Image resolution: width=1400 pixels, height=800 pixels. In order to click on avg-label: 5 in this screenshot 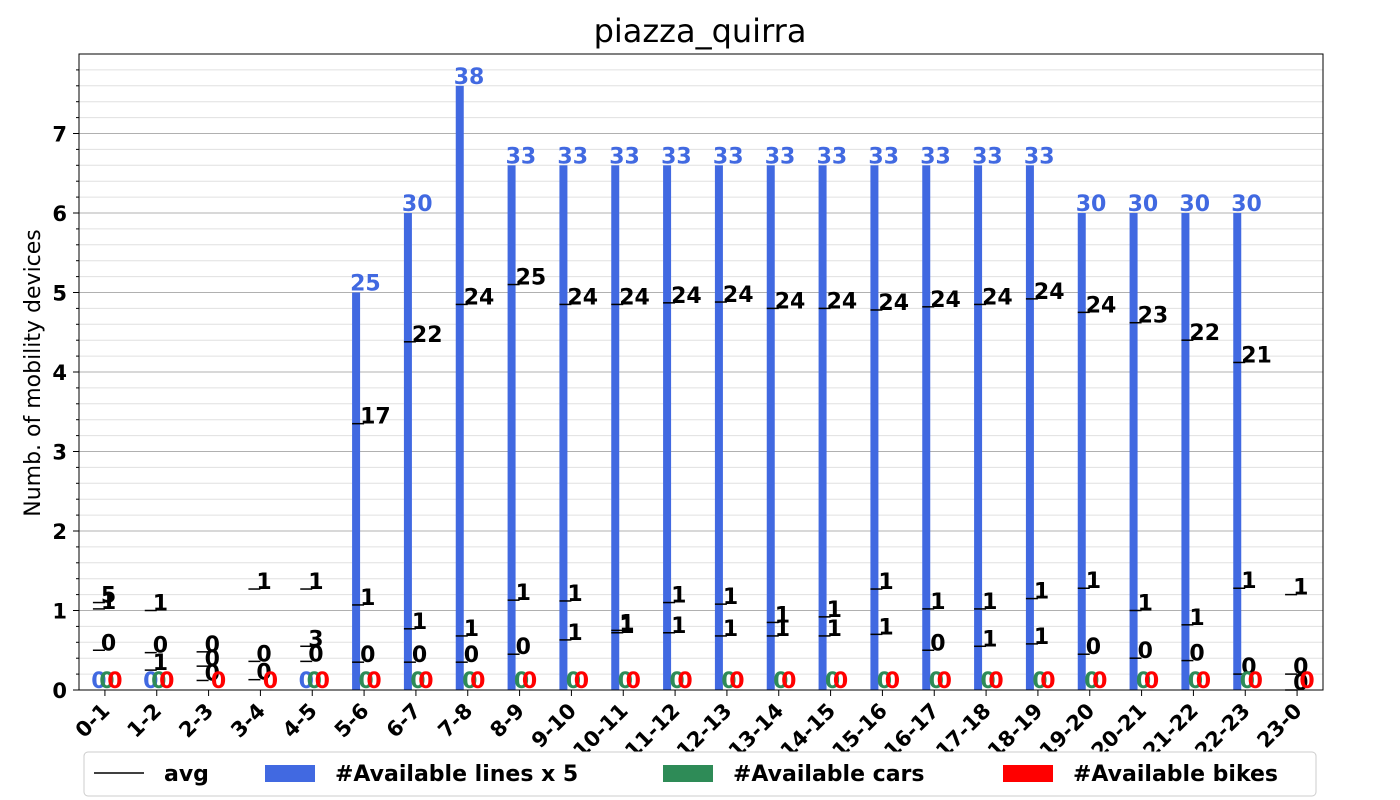, I will do `click(108, 596)`.